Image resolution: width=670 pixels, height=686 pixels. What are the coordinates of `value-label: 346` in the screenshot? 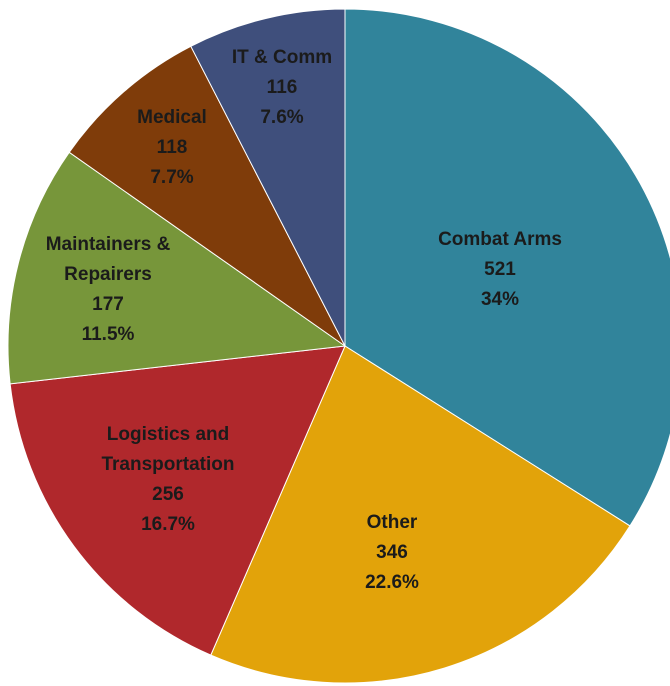 It's located at (392, 552).